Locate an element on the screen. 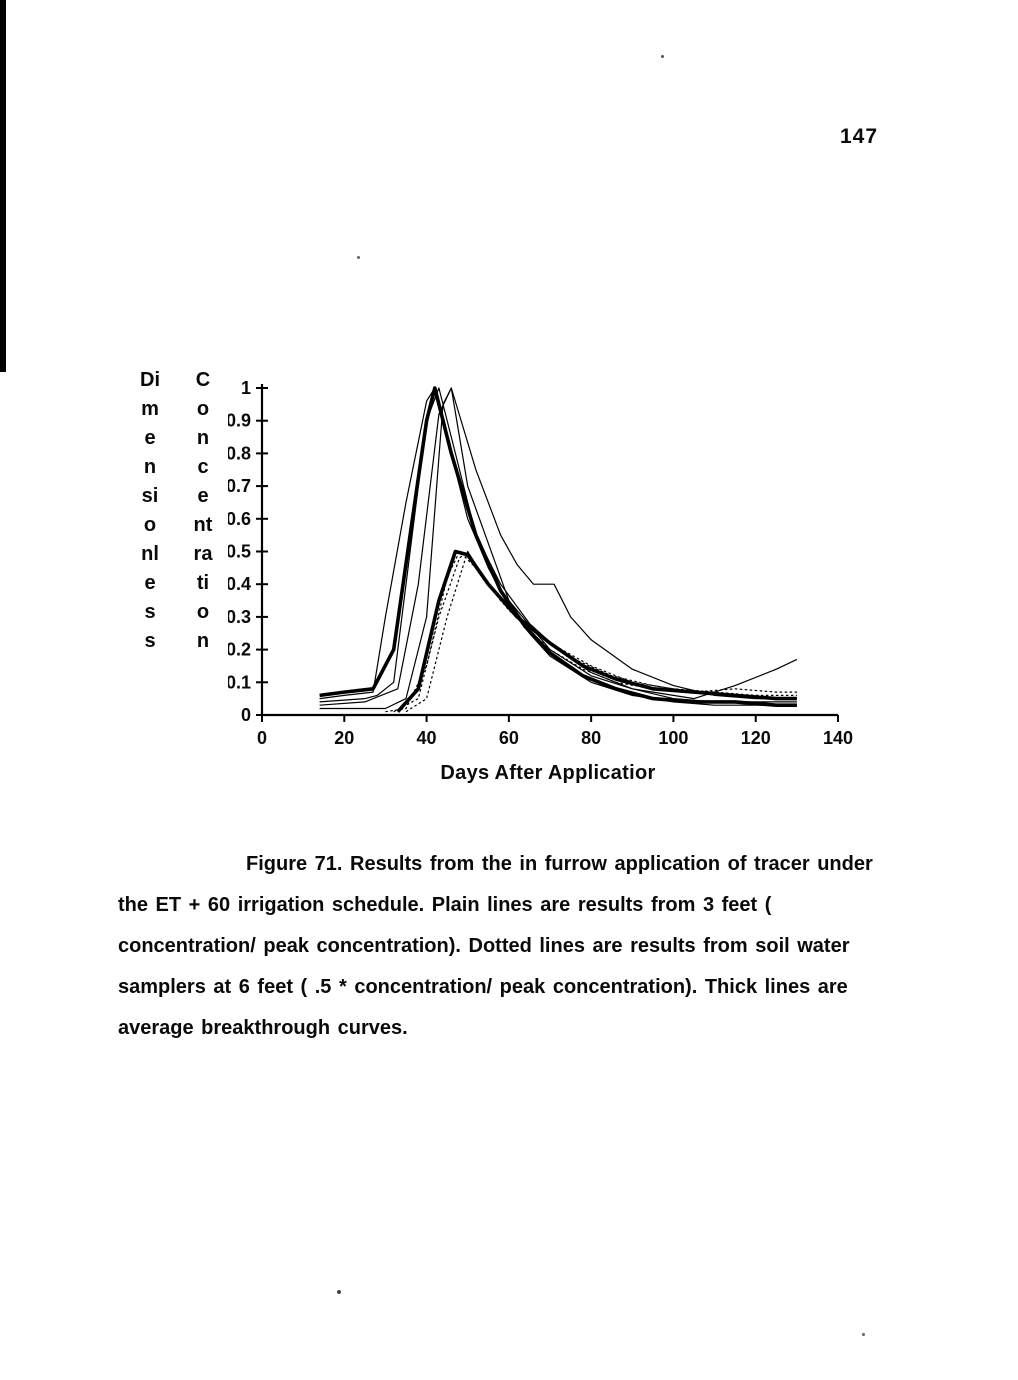 This screenshot has height=1380, width=1018. y-tick-label: 0.1 is located at coordinates (239, 682).